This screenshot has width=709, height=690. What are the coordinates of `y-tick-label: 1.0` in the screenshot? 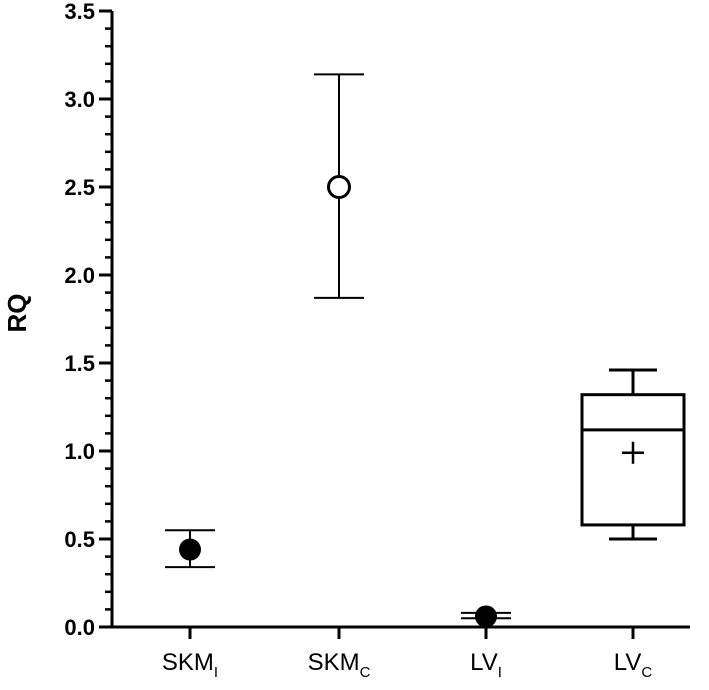 It's located at (79, 451).